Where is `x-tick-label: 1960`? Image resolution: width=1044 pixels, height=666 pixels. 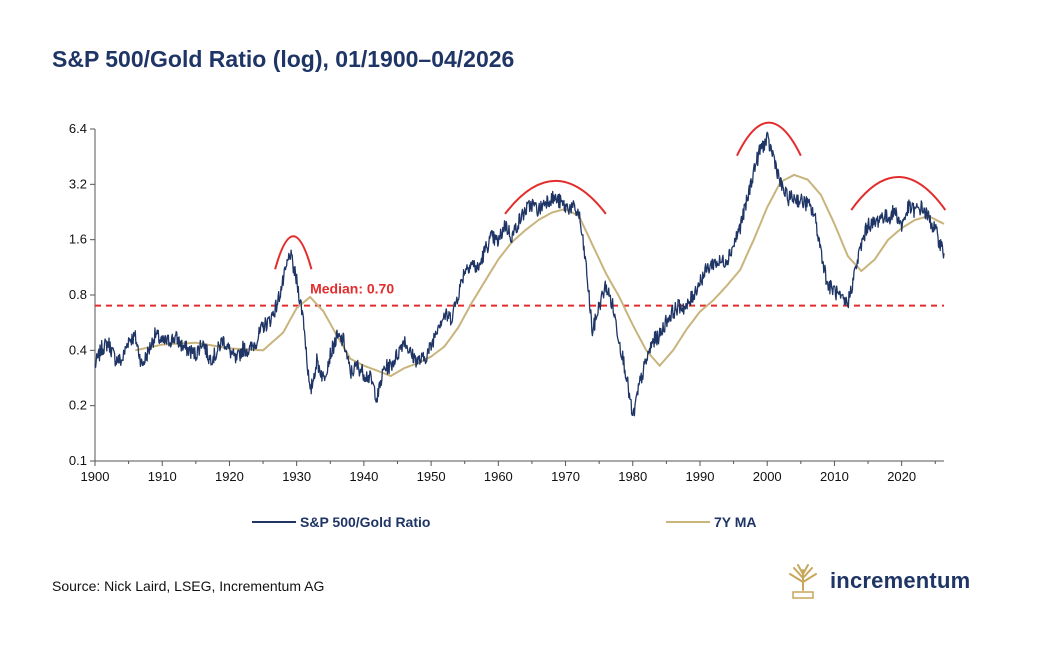
x-tick-label: 1960 is located at coordinates (498, 476).